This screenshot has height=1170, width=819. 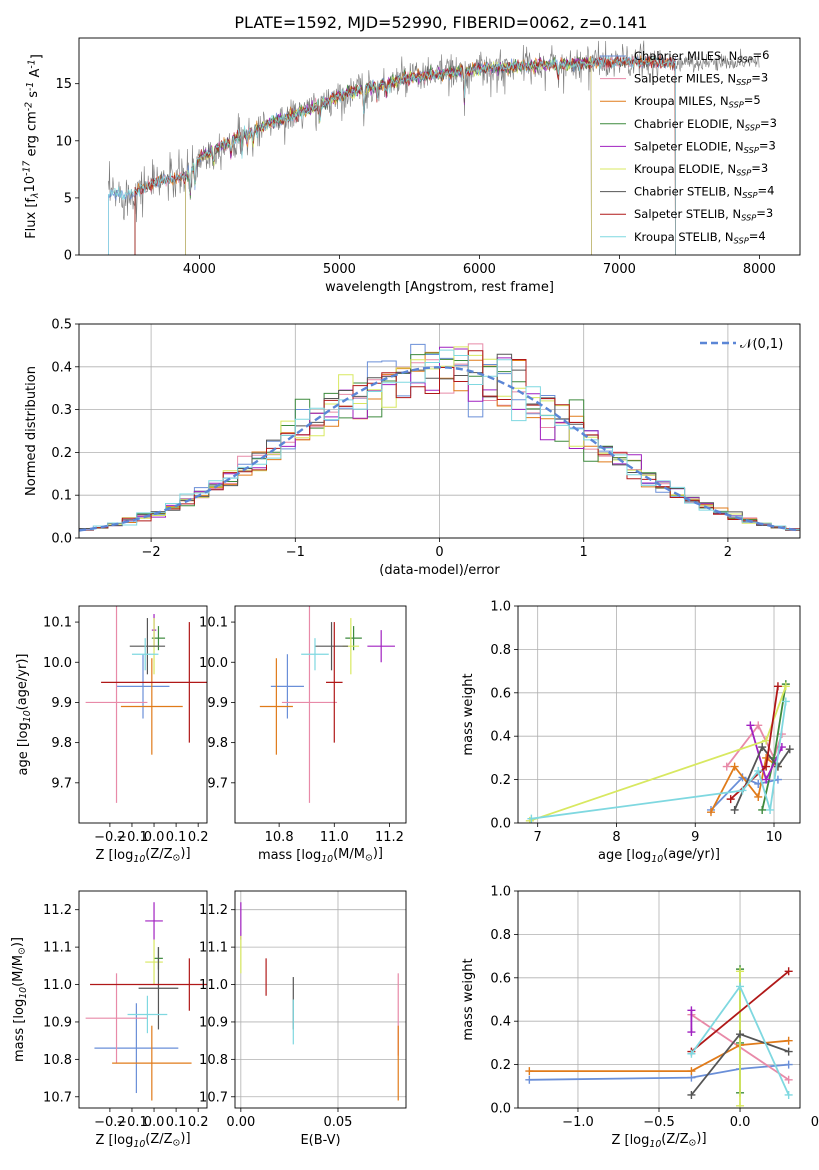 I want to click on legend-entry: Chabrier MILES, NSSP​=6, so click(x=701, y=56).